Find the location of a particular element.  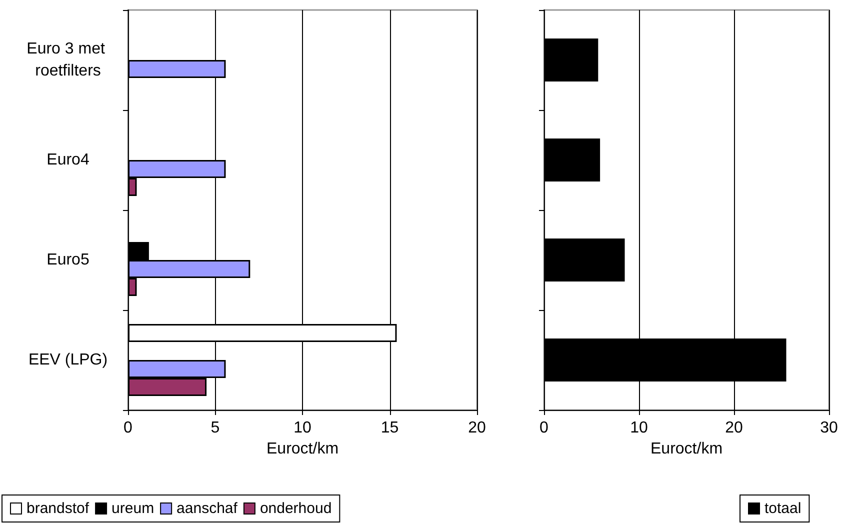

y-tick-label: Euro5 is located at coordinates (68, 260).